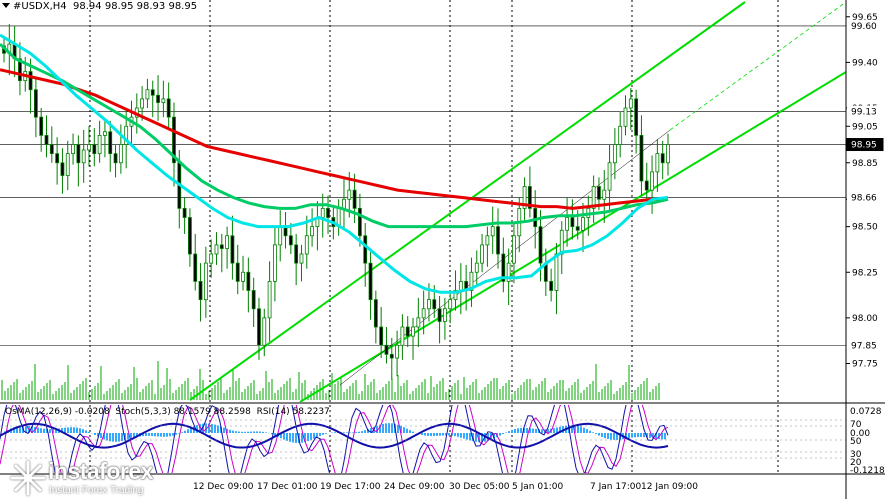  I want to click on time-tick-label: 12 Dec 09:00, so click(223, 487).